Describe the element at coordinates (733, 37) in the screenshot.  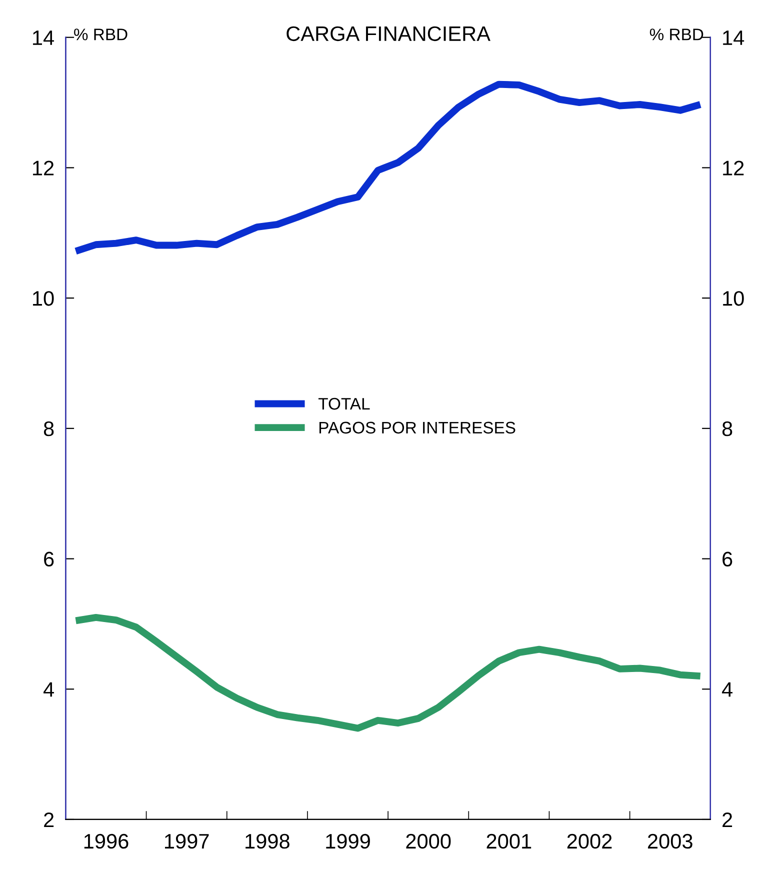
I see `y2-tick-label: 14` at that location.